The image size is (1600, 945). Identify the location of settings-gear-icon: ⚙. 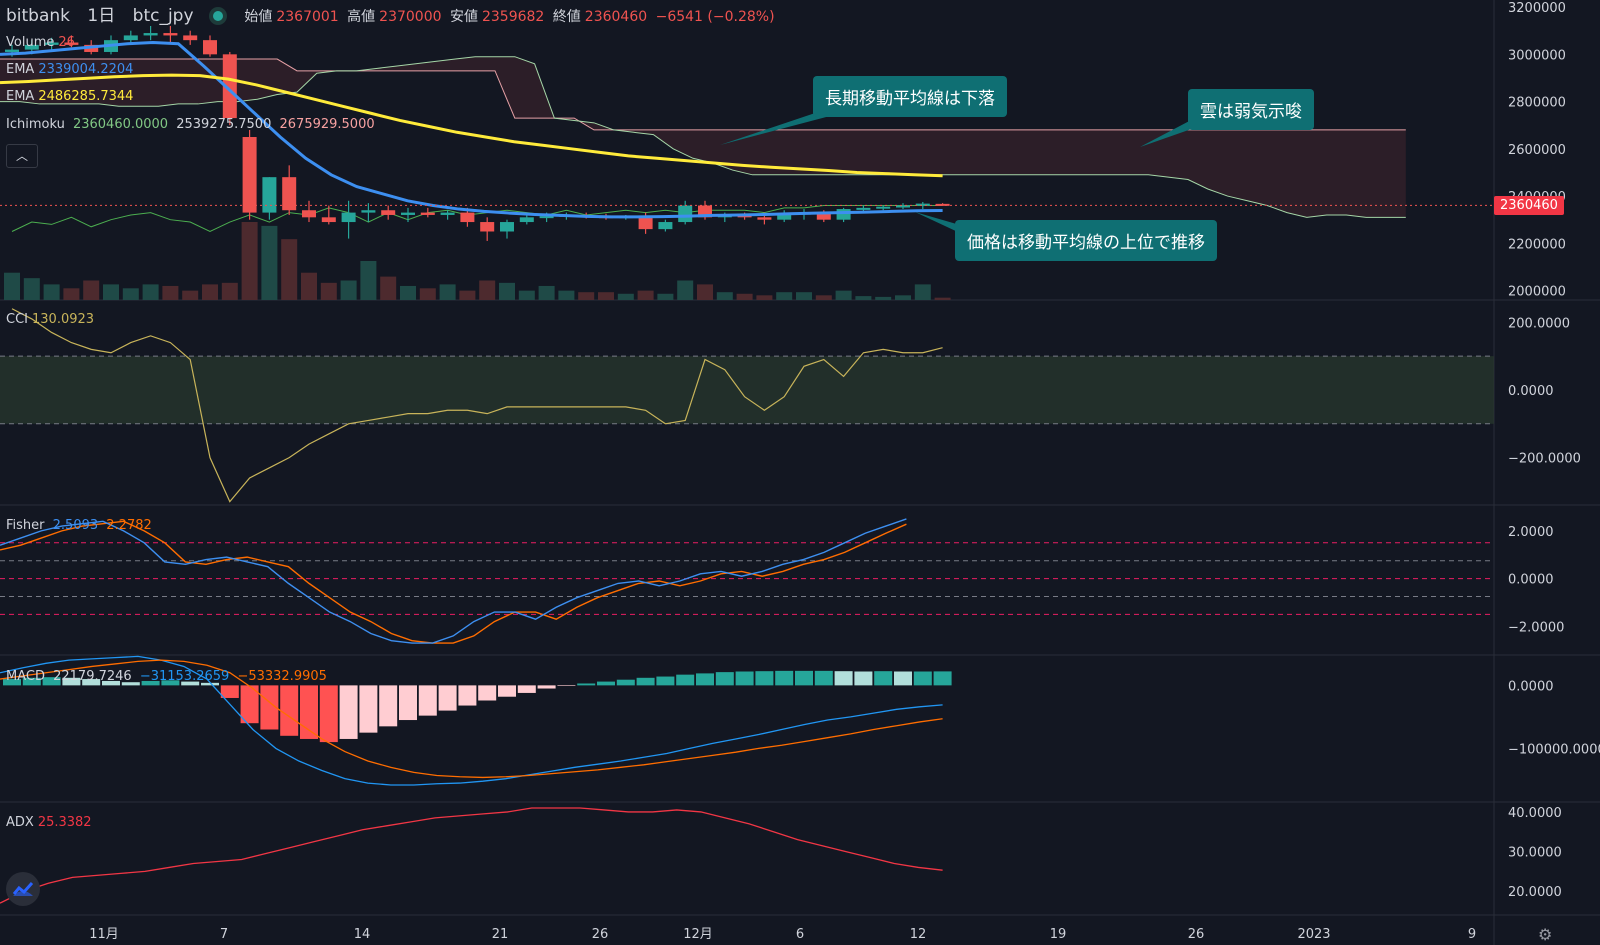
(1545, 934).